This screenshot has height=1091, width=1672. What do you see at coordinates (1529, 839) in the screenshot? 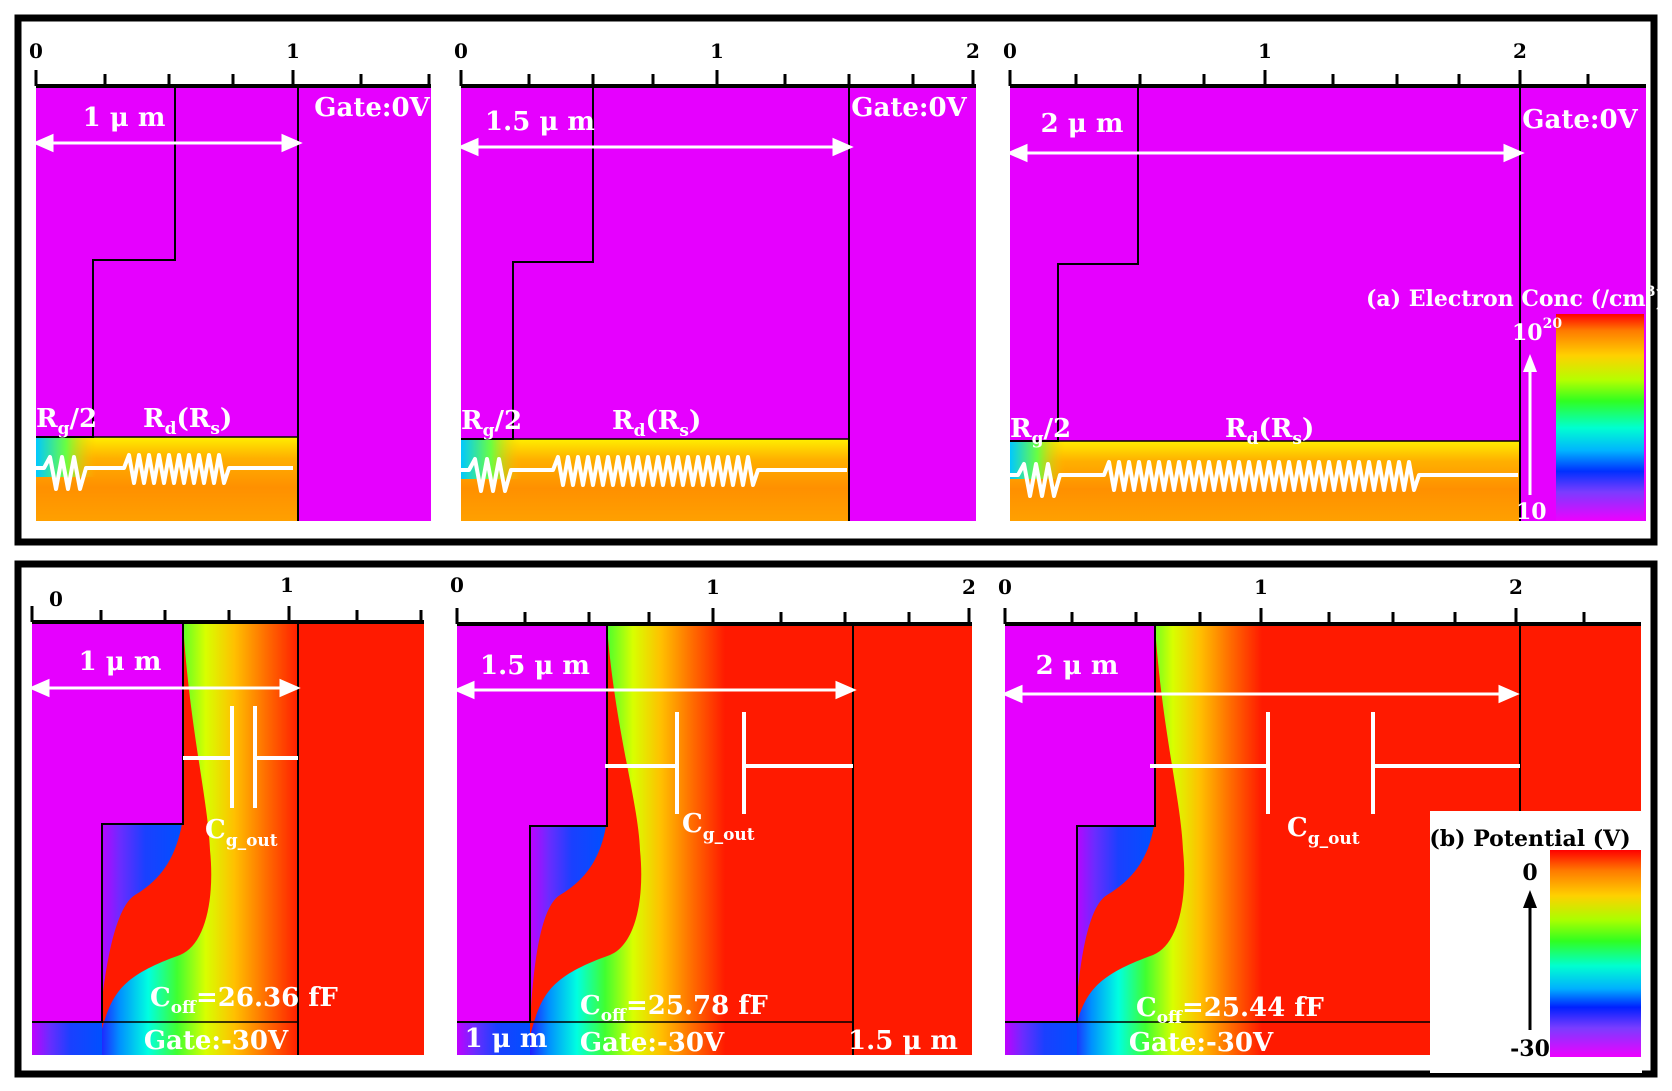
I see `legend-title: (b) Potential (V)` at bounding box center [1529, 839].